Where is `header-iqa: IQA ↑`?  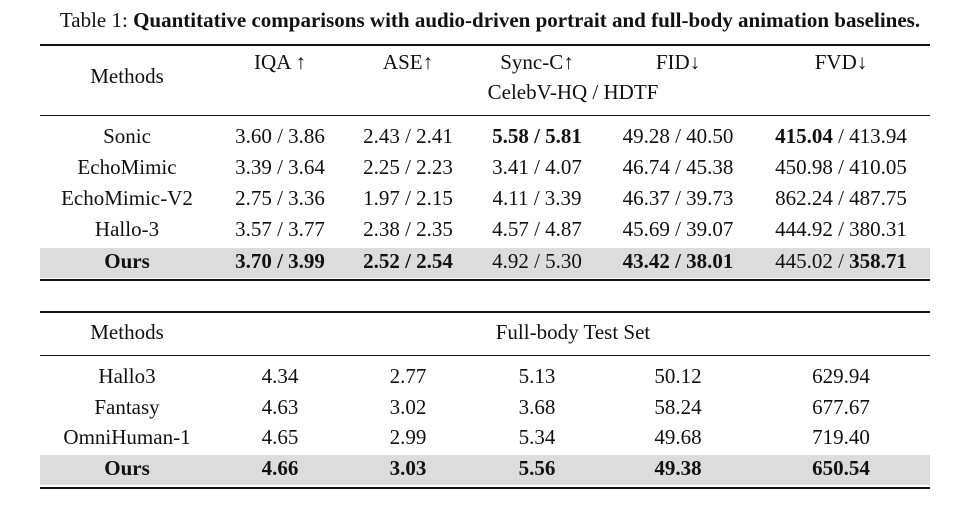
header-iqa: IQA ↑ is located at coordinates (280, 62).